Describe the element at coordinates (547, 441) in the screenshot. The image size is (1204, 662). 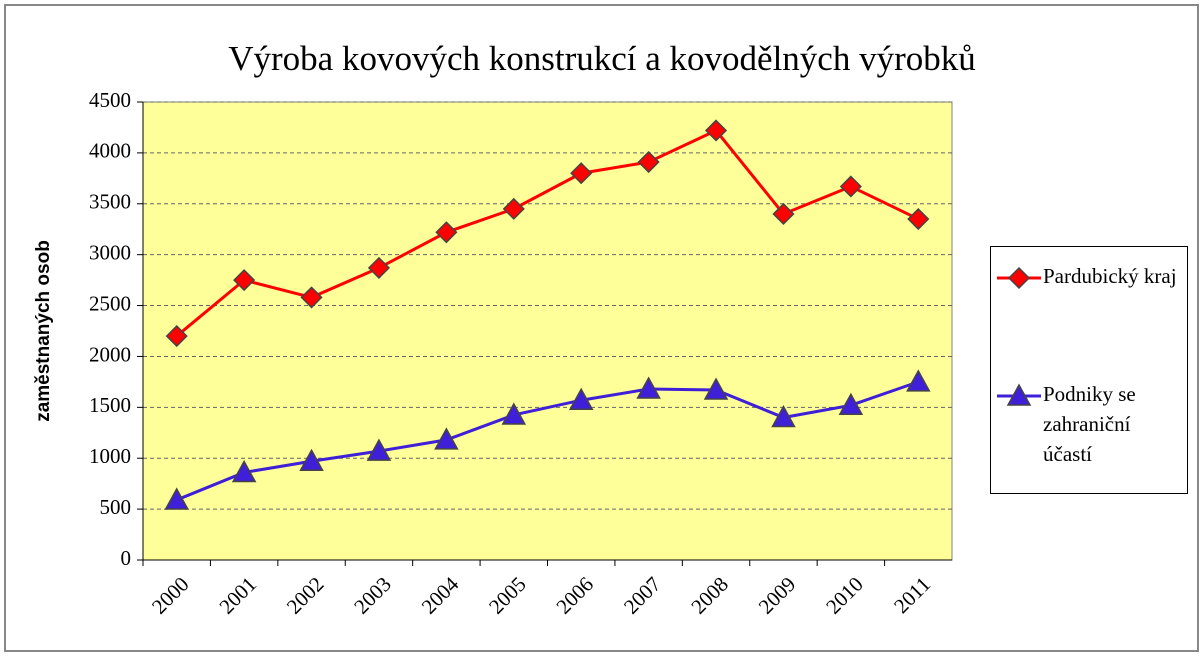
I see `series-line` at that location.